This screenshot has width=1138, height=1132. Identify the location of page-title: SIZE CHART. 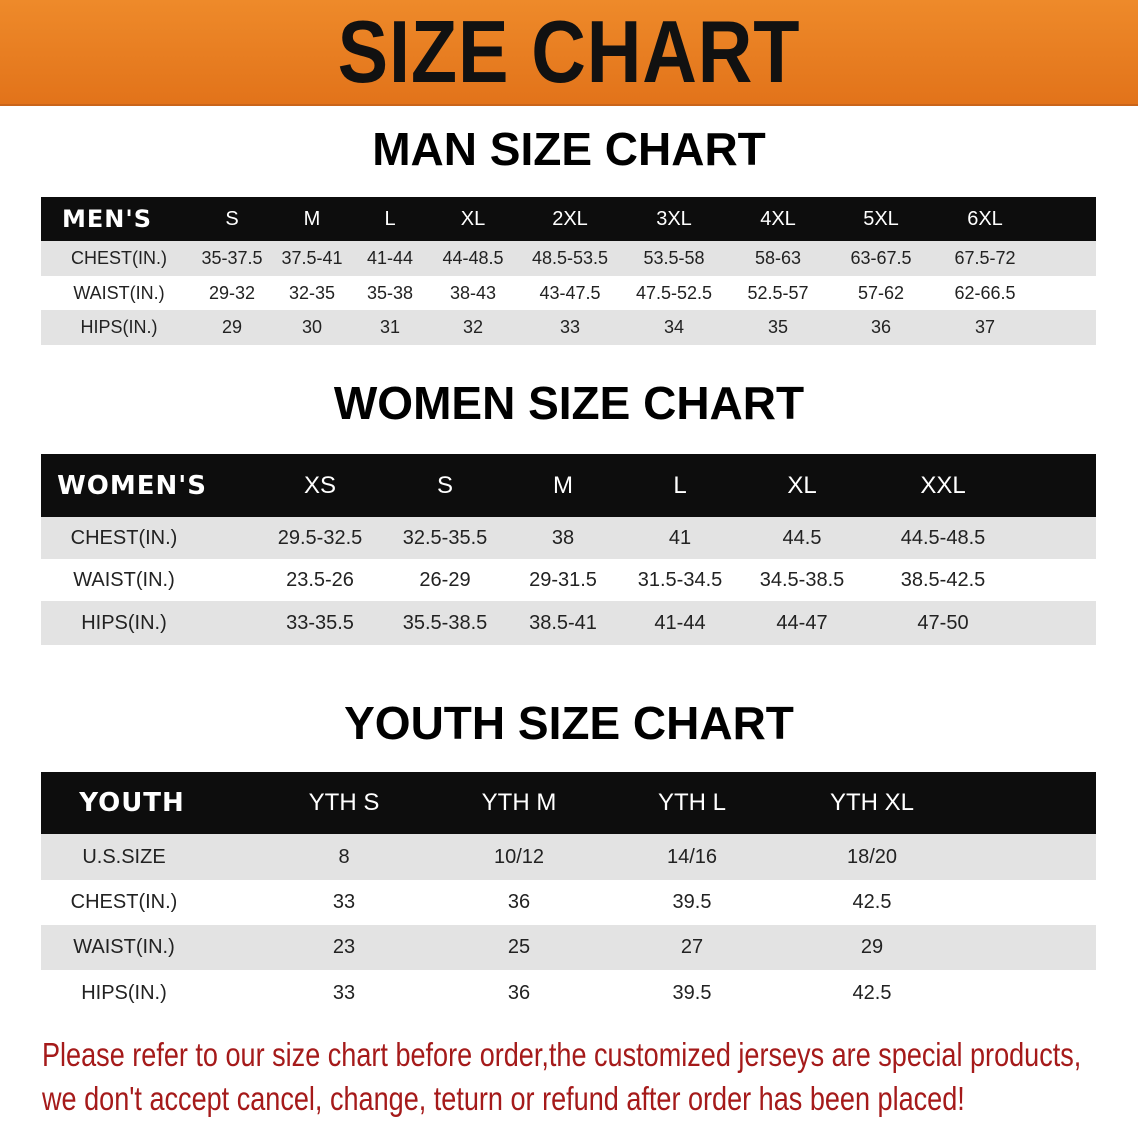
(569, 51).